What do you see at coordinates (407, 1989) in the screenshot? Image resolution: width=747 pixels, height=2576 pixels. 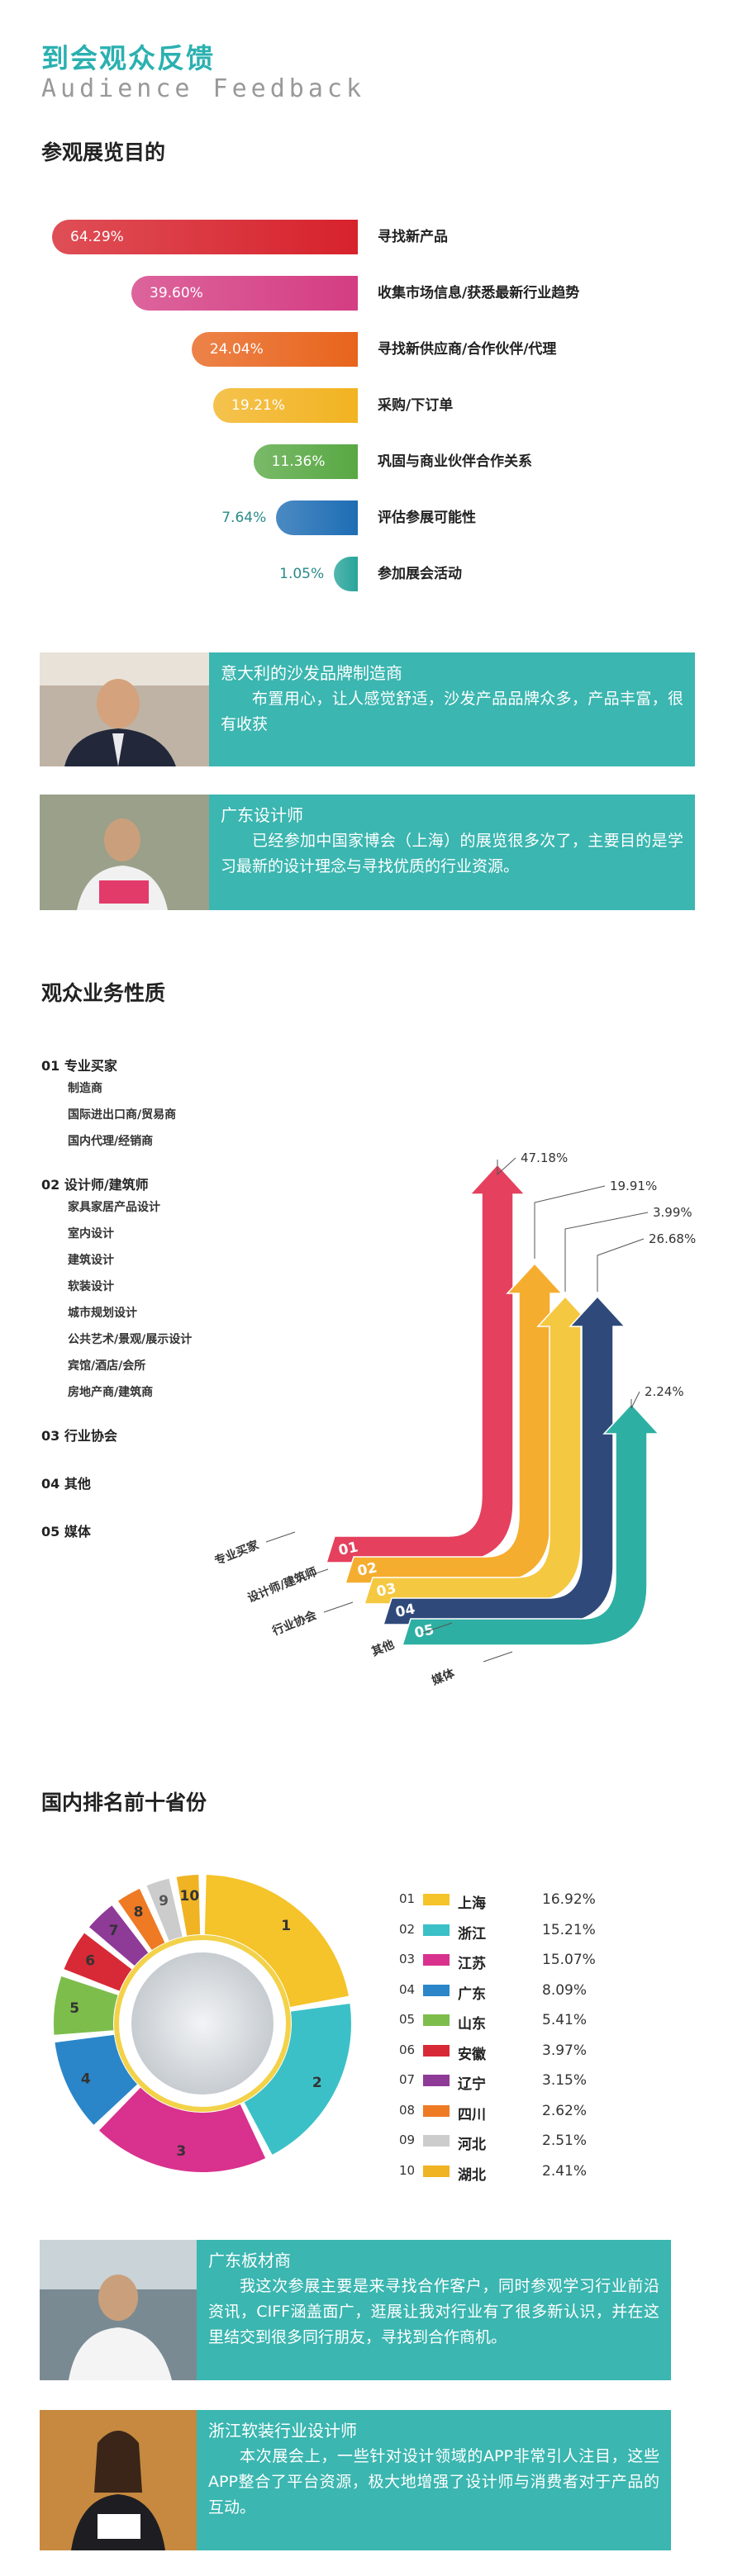 I see `province-rank-number: 04` at bounding box center [407, 1989].